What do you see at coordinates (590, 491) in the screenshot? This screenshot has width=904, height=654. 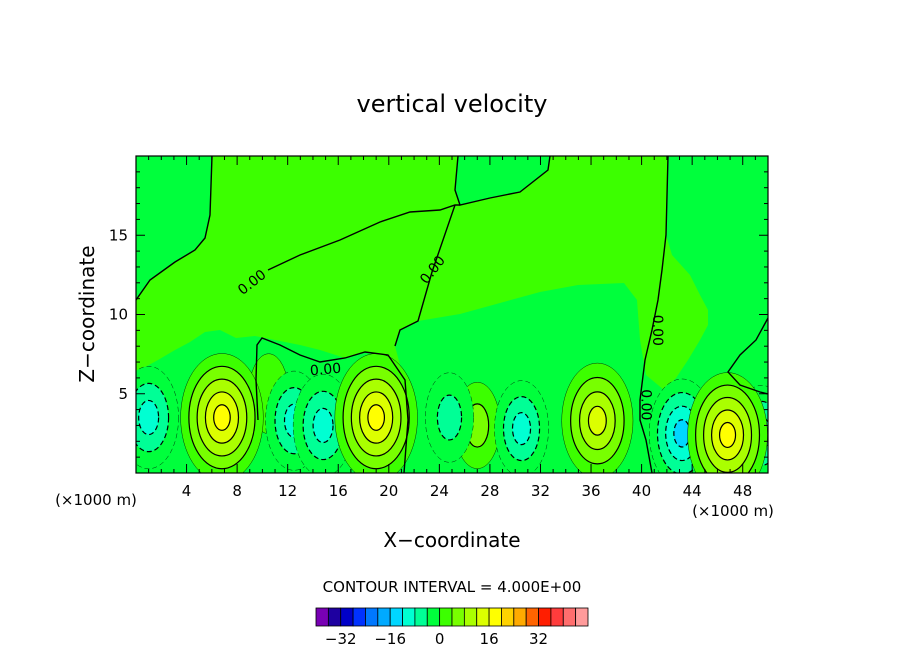 I see `x-tick-label: 36` at bounding box center [590, 491].